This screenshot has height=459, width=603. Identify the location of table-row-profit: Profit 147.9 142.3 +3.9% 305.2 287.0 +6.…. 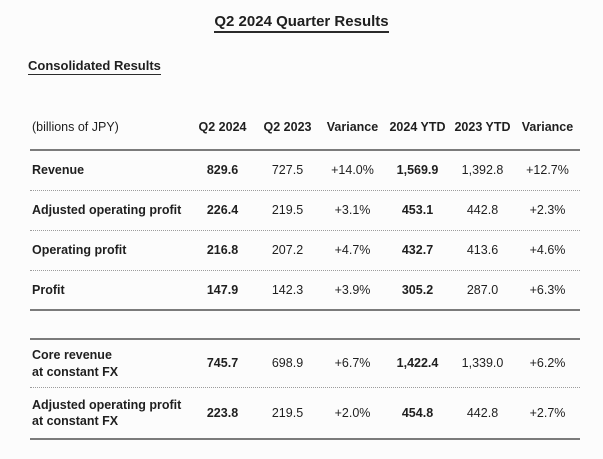
(305, 291).